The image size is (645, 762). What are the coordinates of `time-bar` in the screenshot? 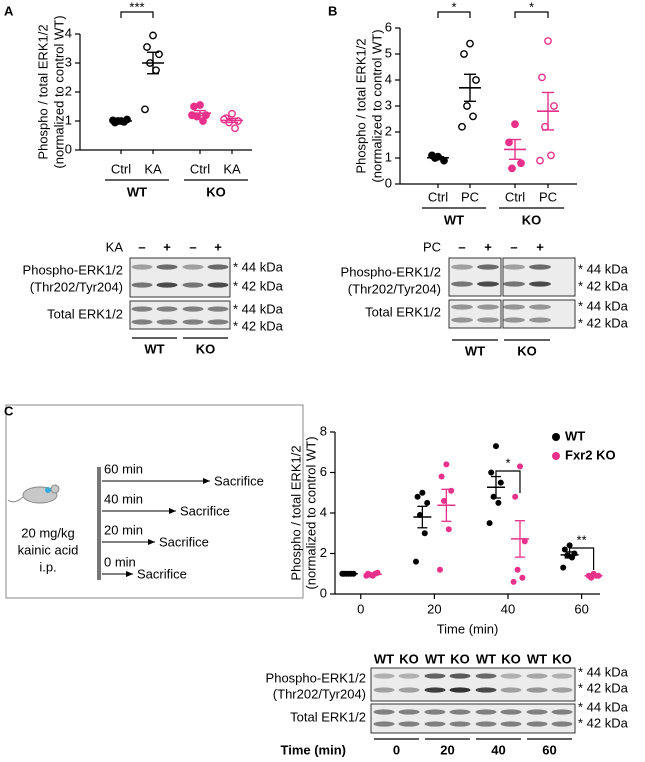 It's located at (99, 523).